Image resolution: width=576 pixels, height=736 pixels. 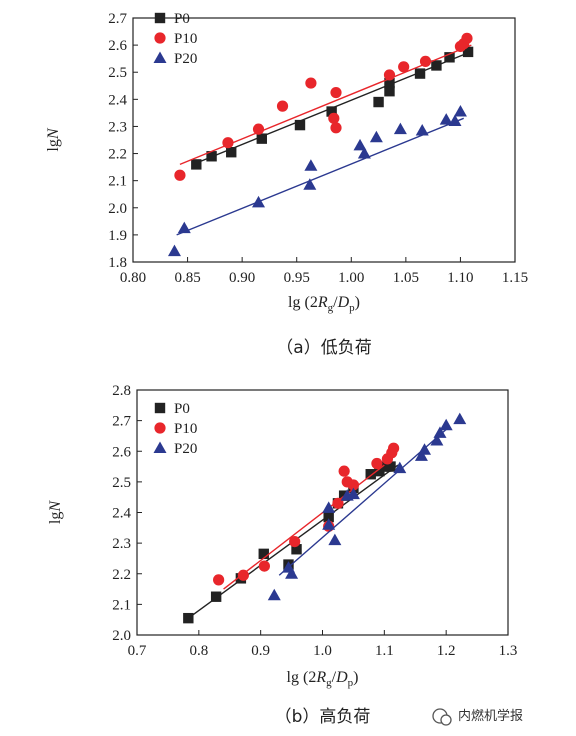 I want to click on wechat-icon, so click(x=442, y=717).